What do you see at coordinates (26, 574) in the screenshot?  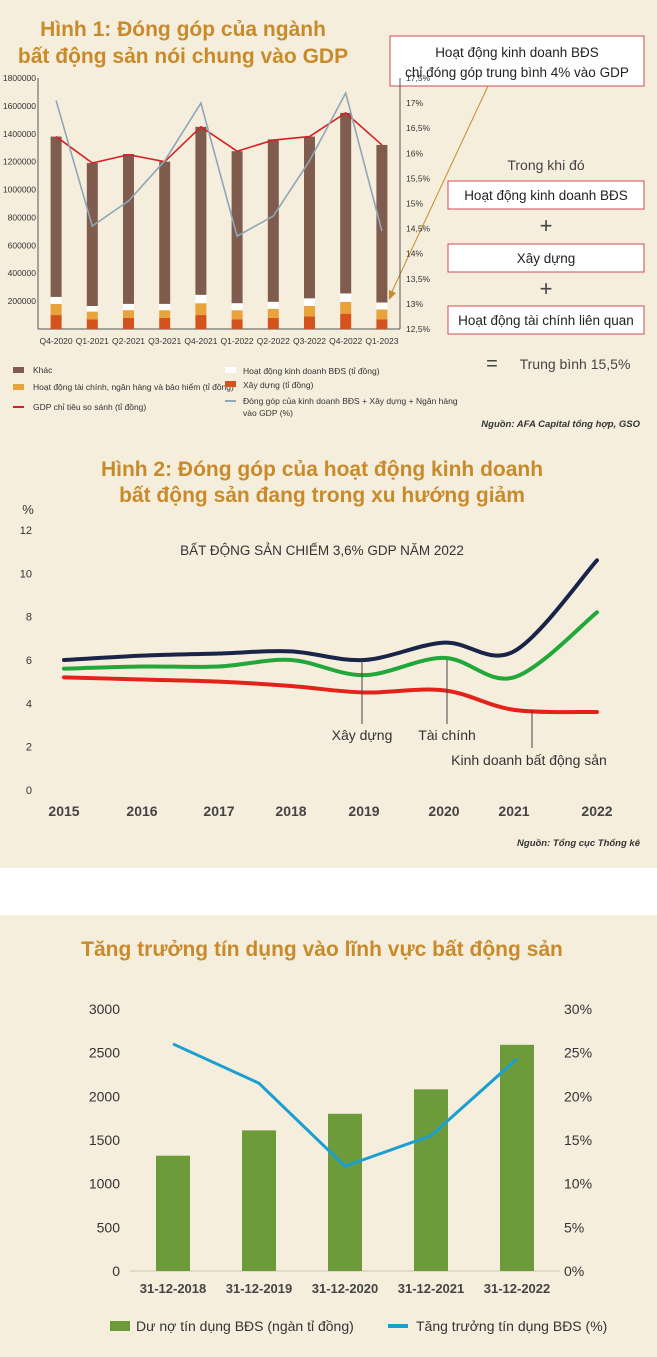 I see `fig2-y-tick: 10` at bounding box center [26, 574].